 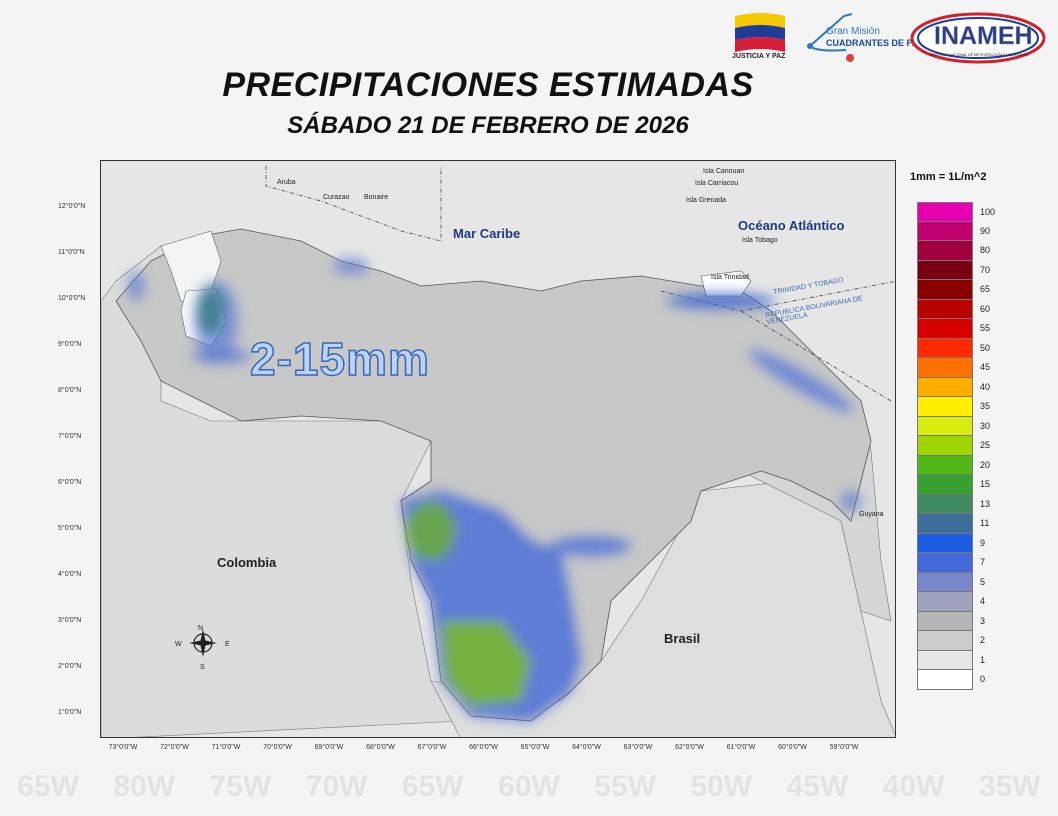 What do you see at coordinates (953, 368) in the screenshot?
I see `legend-swatch: 45` at bounding box center [953, 368].